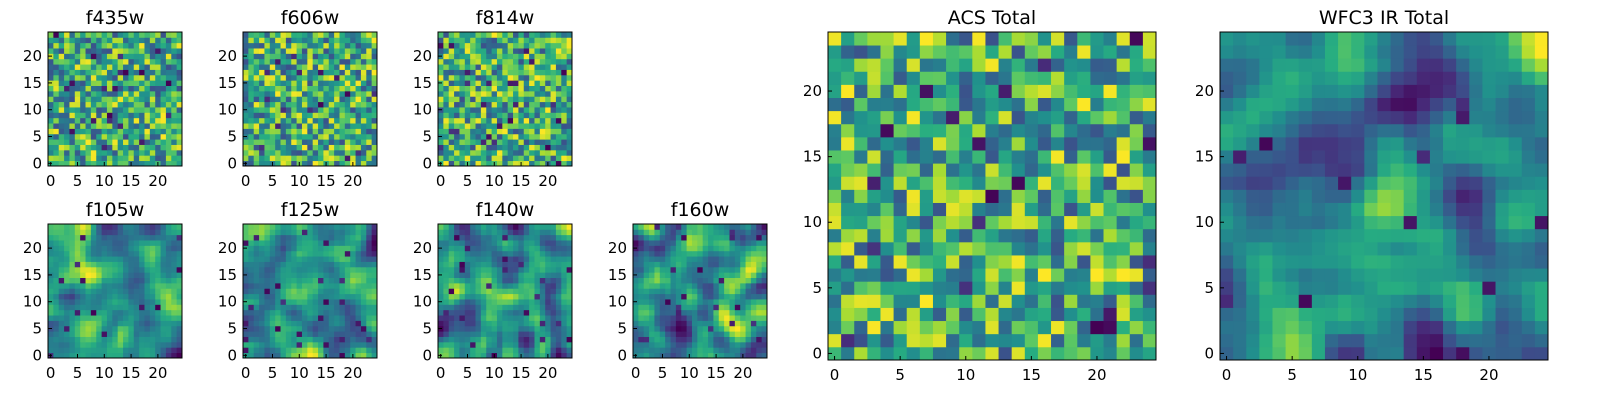 The image size is (1600, 400). Describe the element at coordinates (232, 137) in the screenshot. I see `y-tick-label: 5` at that location.